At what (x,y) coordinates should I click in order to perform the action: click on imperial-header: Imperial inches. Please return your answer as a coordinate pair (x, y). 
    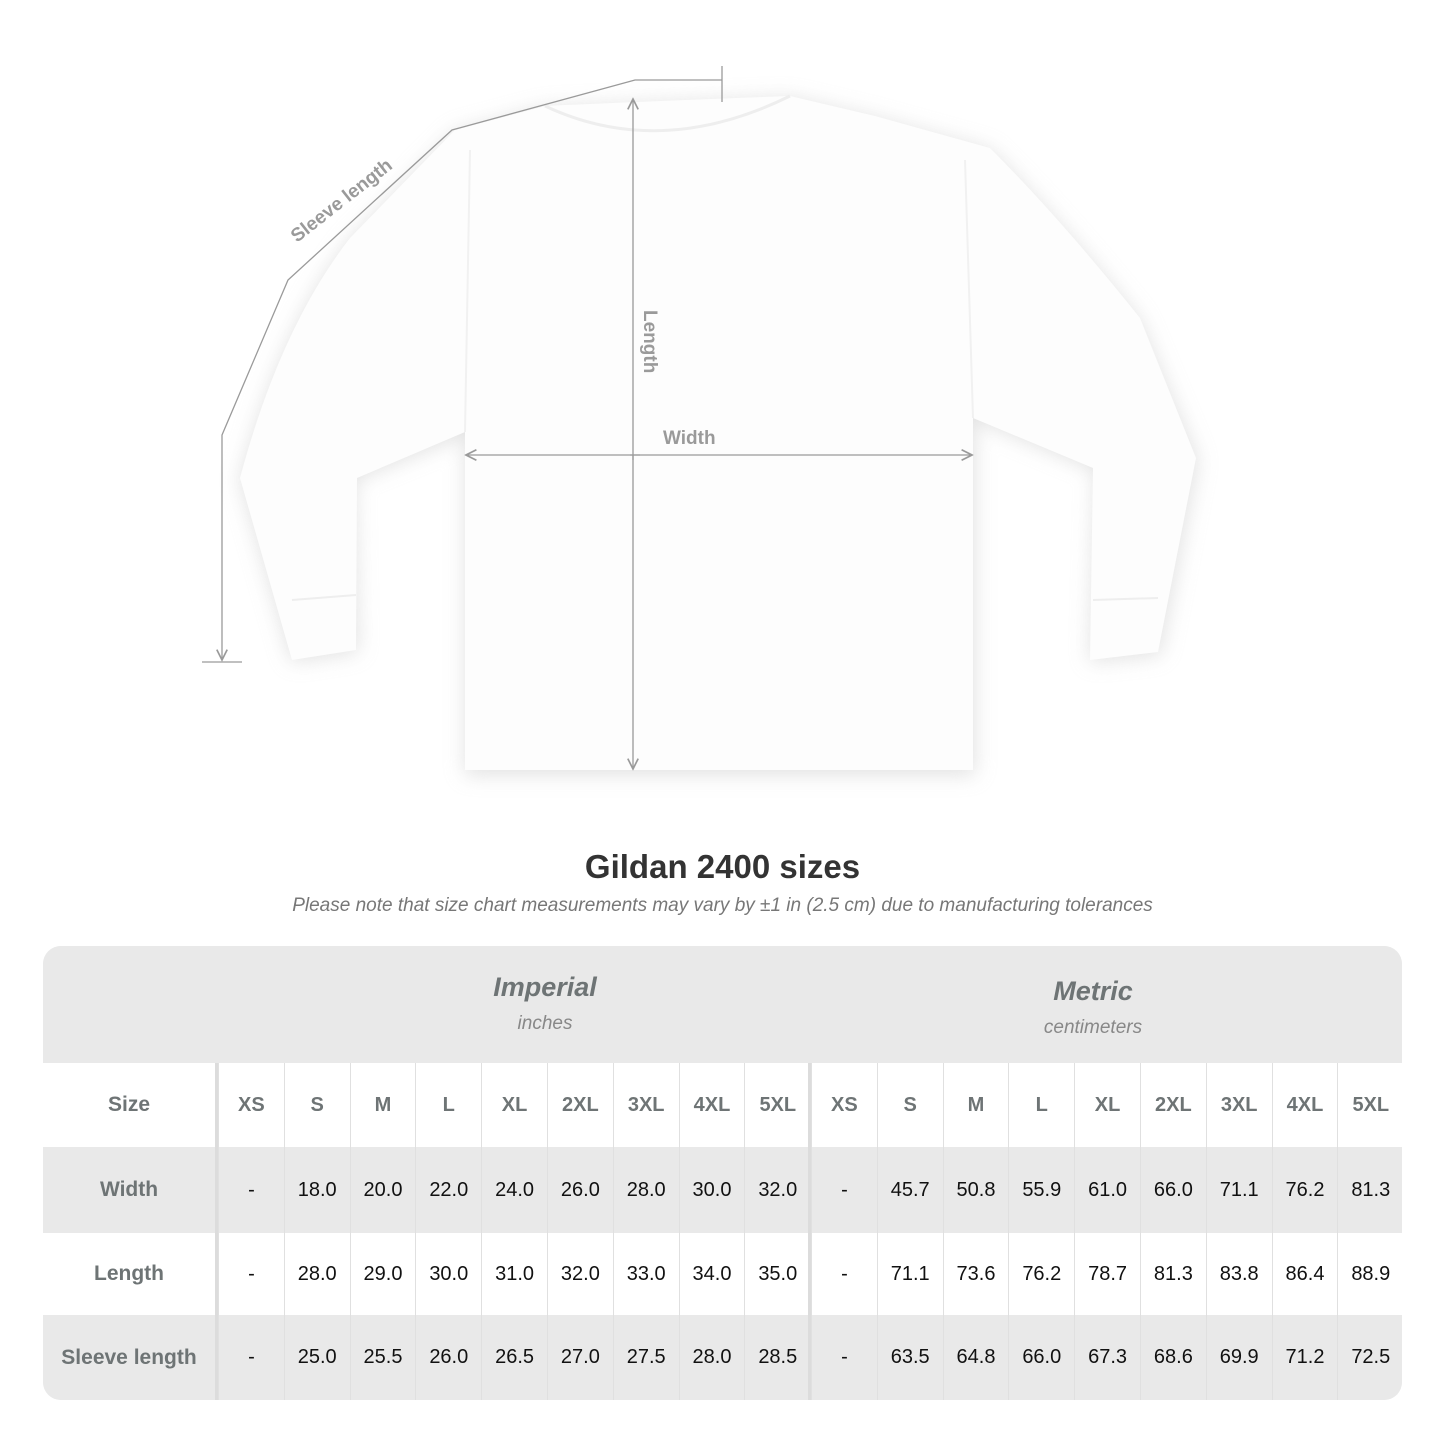
    Looking at the image, I should click on (545, 1003).